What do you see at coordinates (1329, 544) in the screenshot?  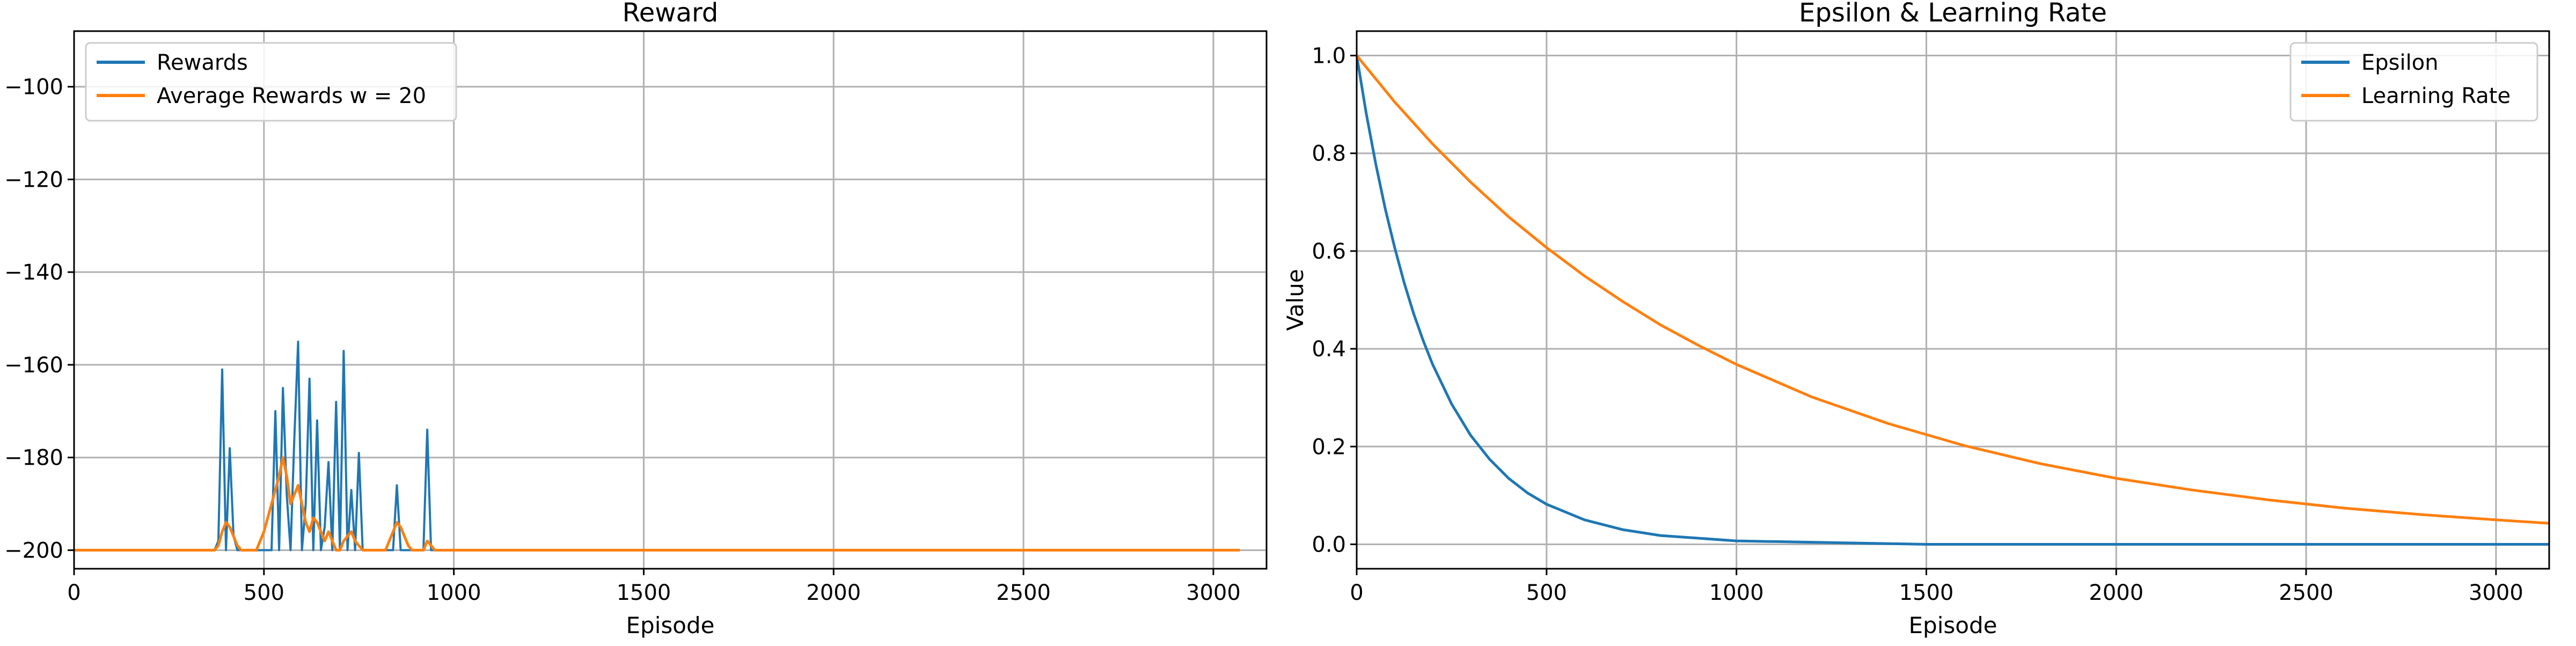 I see `y-tick-label: 0.0` at bounding box center [1329, 544].